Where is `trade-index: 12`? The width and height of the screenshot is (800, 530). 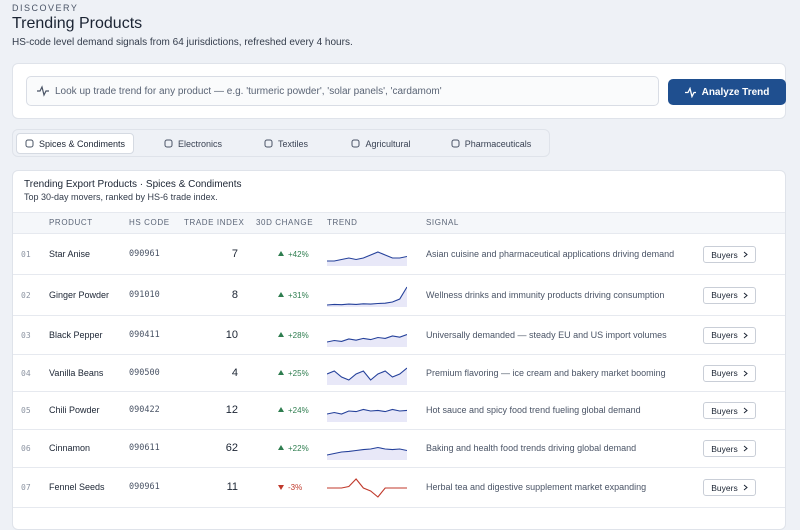 trade-index: 12 is located at coordinates (231, 410).